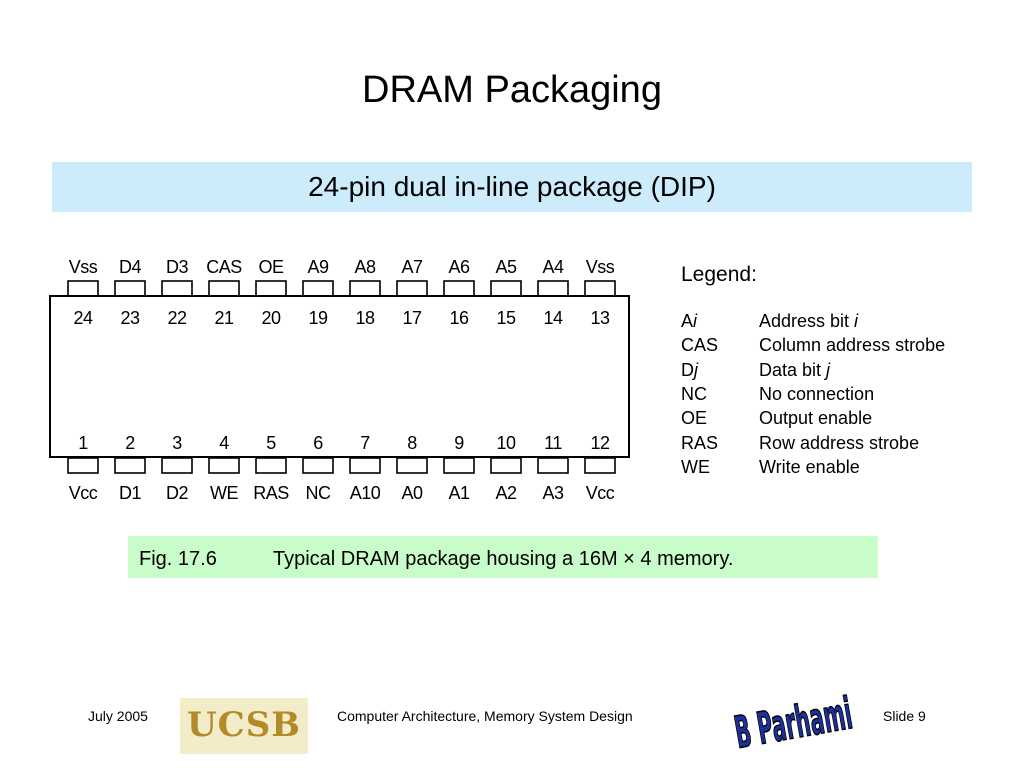 Image resolution: width=1024 pixels, height=768 pixels. I want to click on legend-definition: Address bit i, so click(809, 321).